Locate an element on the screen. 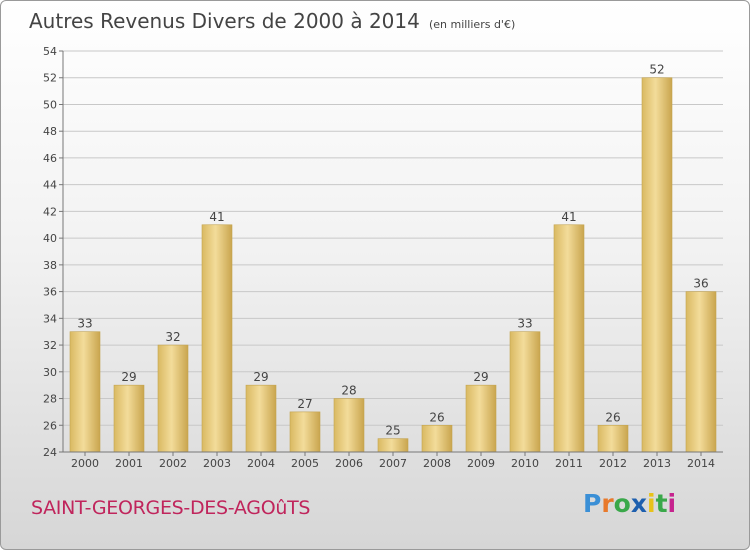 This screenshot has height=550, width=750. y-tick-label: 30 is located at coordinates (50, 372).